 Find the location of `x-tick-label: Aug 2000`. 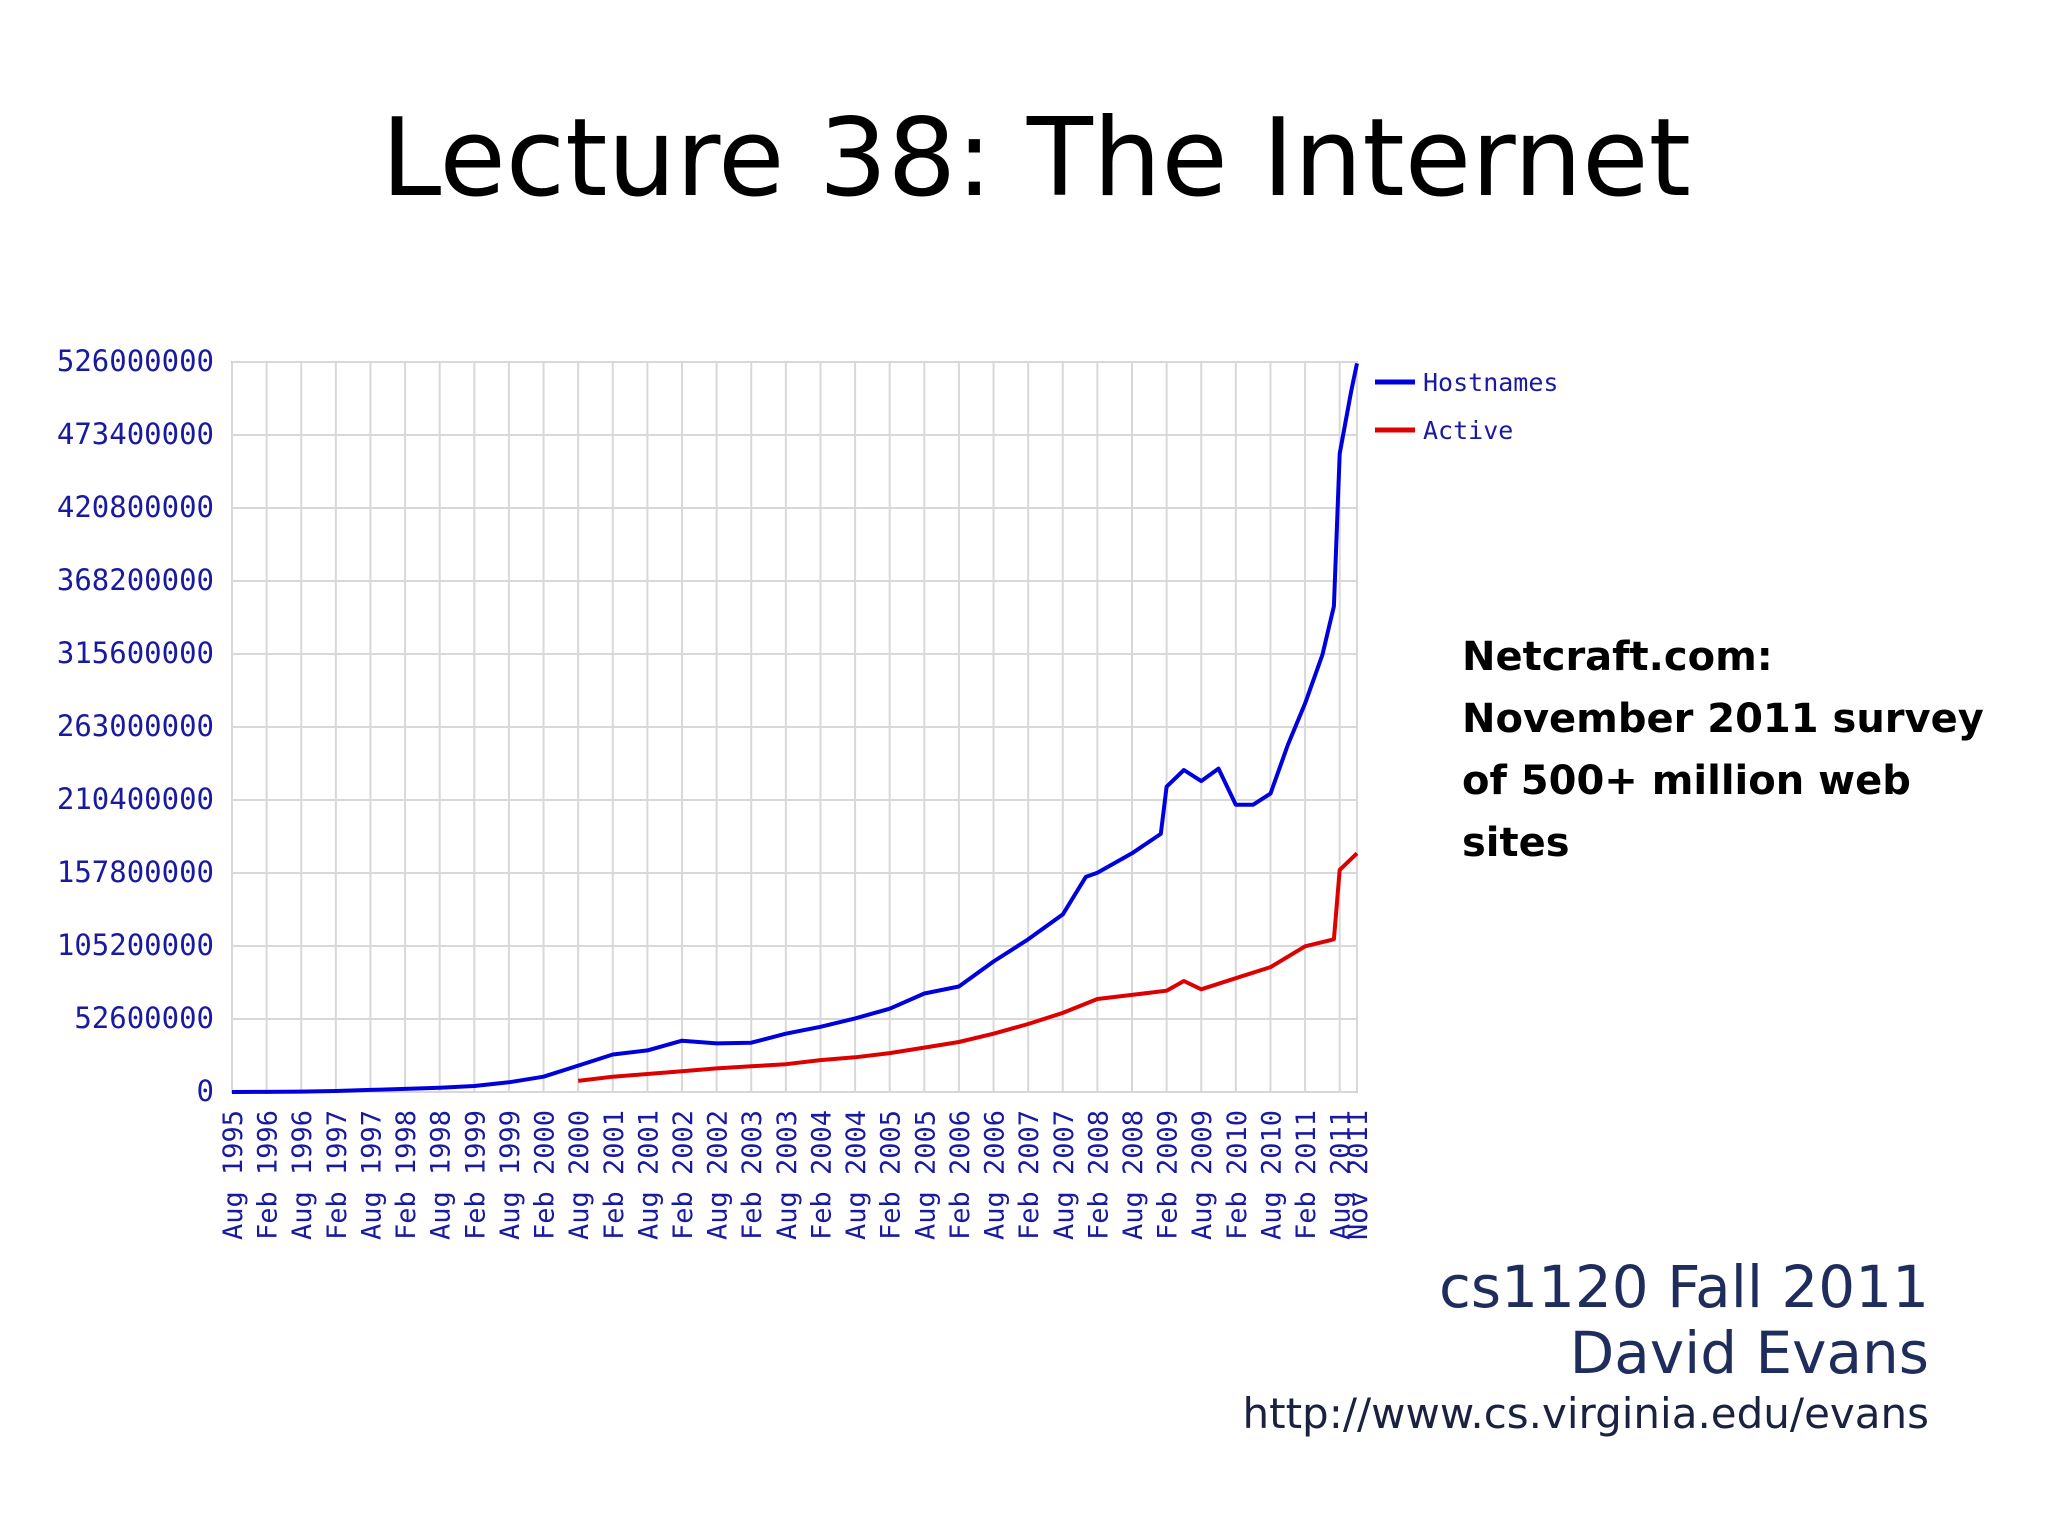

x-tick-label: Aug 2000 is located at coordinates (579, 1175).